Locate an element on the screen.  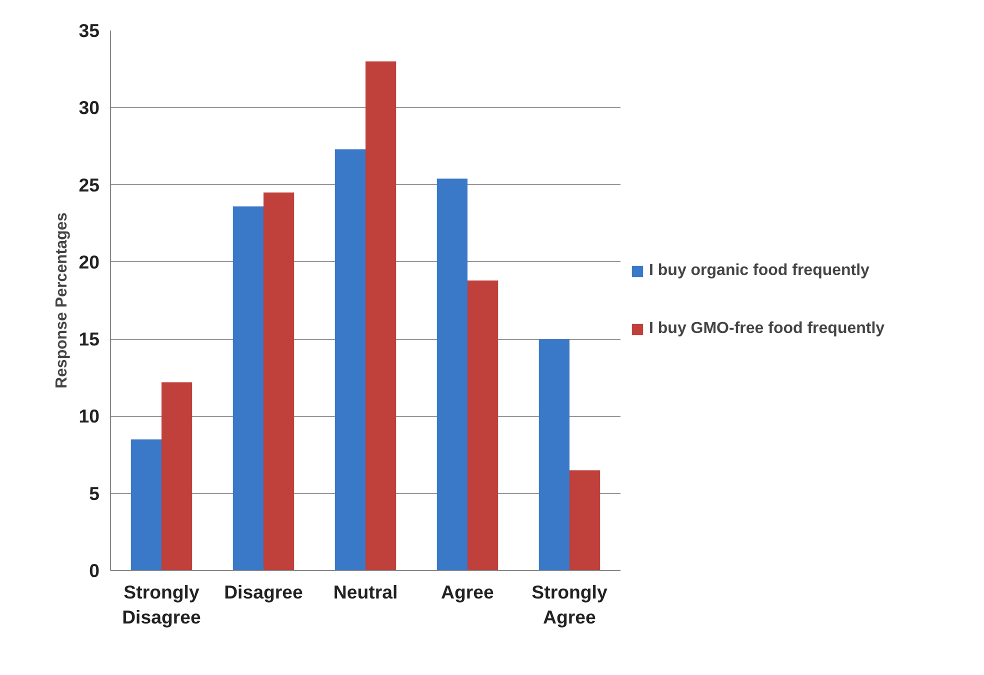
y-axis-title: Response Percentages is located at coordinates (62, 300).